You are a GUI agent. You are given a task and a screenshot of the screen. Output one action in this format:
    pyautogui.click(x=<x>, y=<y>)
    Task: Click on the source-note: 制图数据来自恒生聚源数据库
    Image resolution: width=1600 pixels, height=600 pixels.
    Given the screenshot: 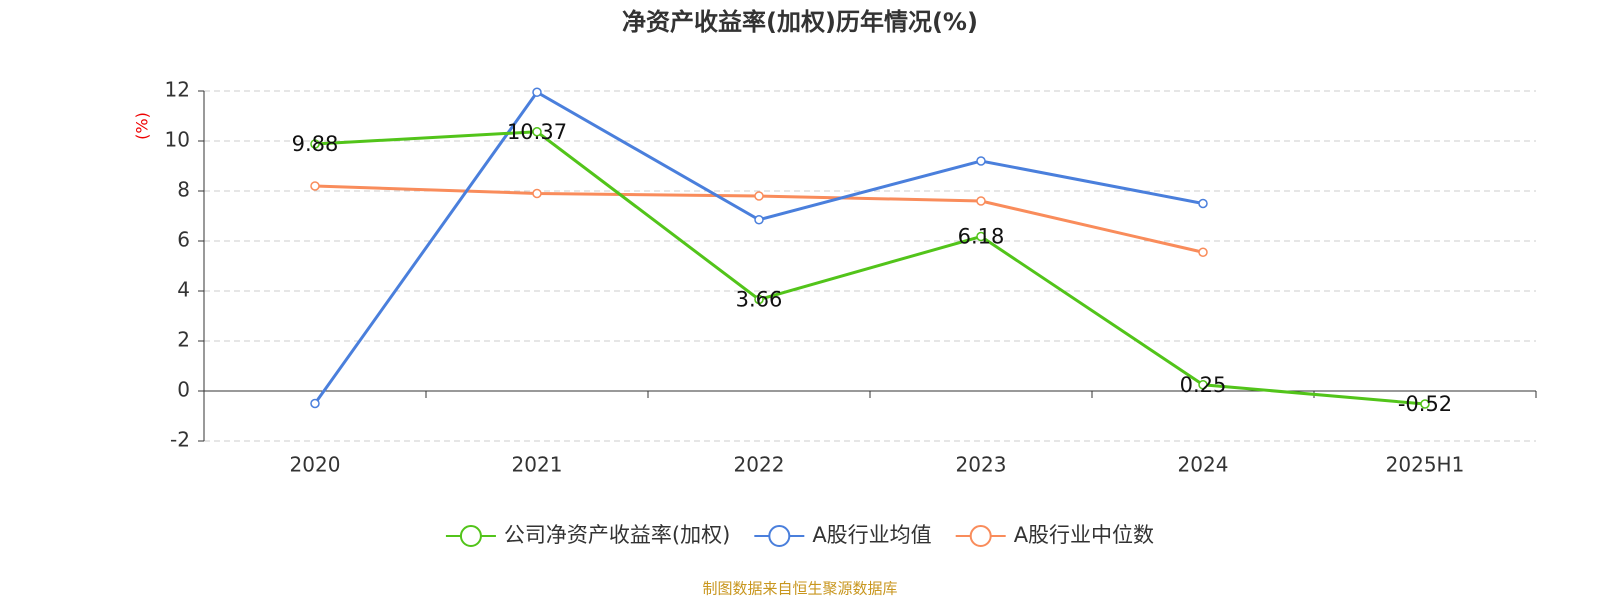 What is the action you would take?
    pyautogui.click(x=799, y=589)
    